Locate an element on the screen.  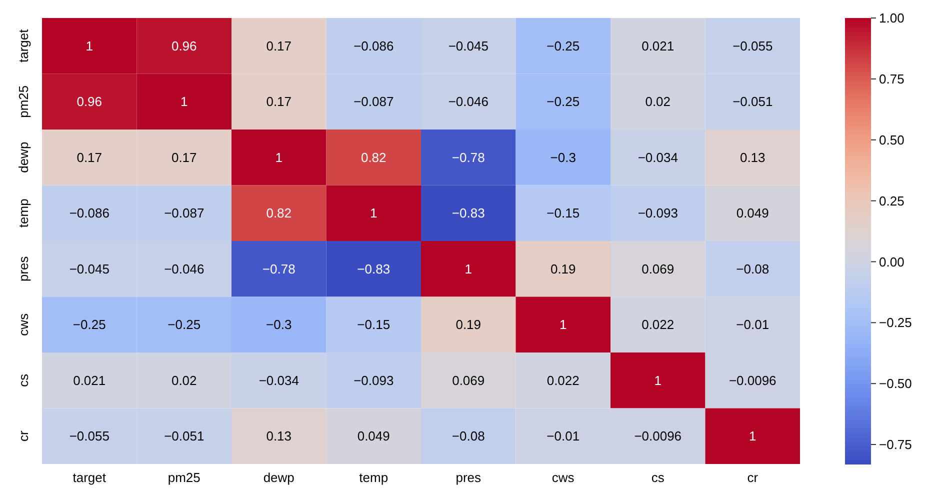
y-tick-label: cr is located at coordinates (23, 436).